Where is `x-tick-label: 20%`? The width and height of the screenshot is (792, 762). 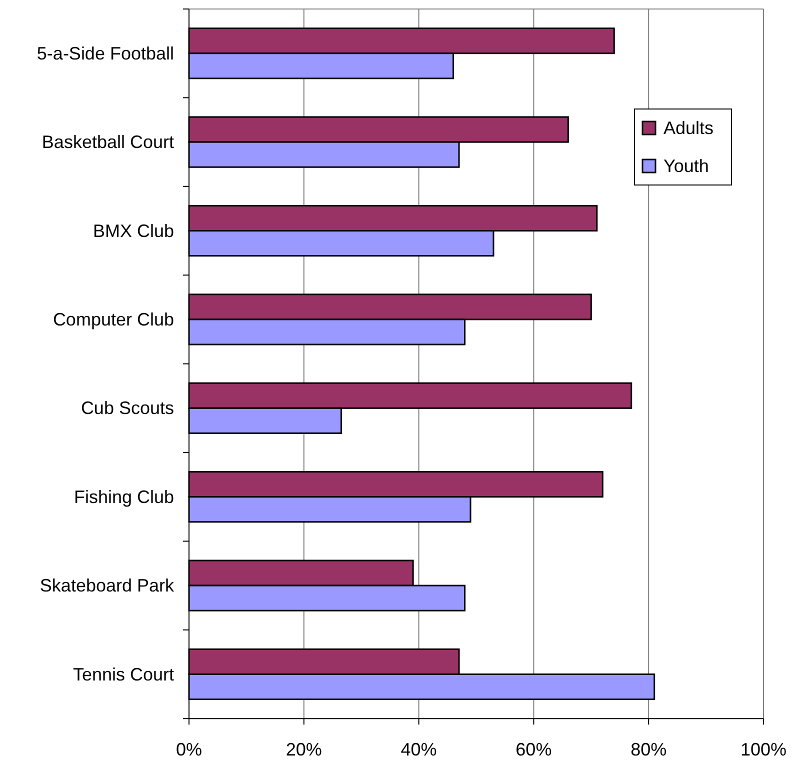 x-tick-label: 20% is located at coordinates (304, 750).